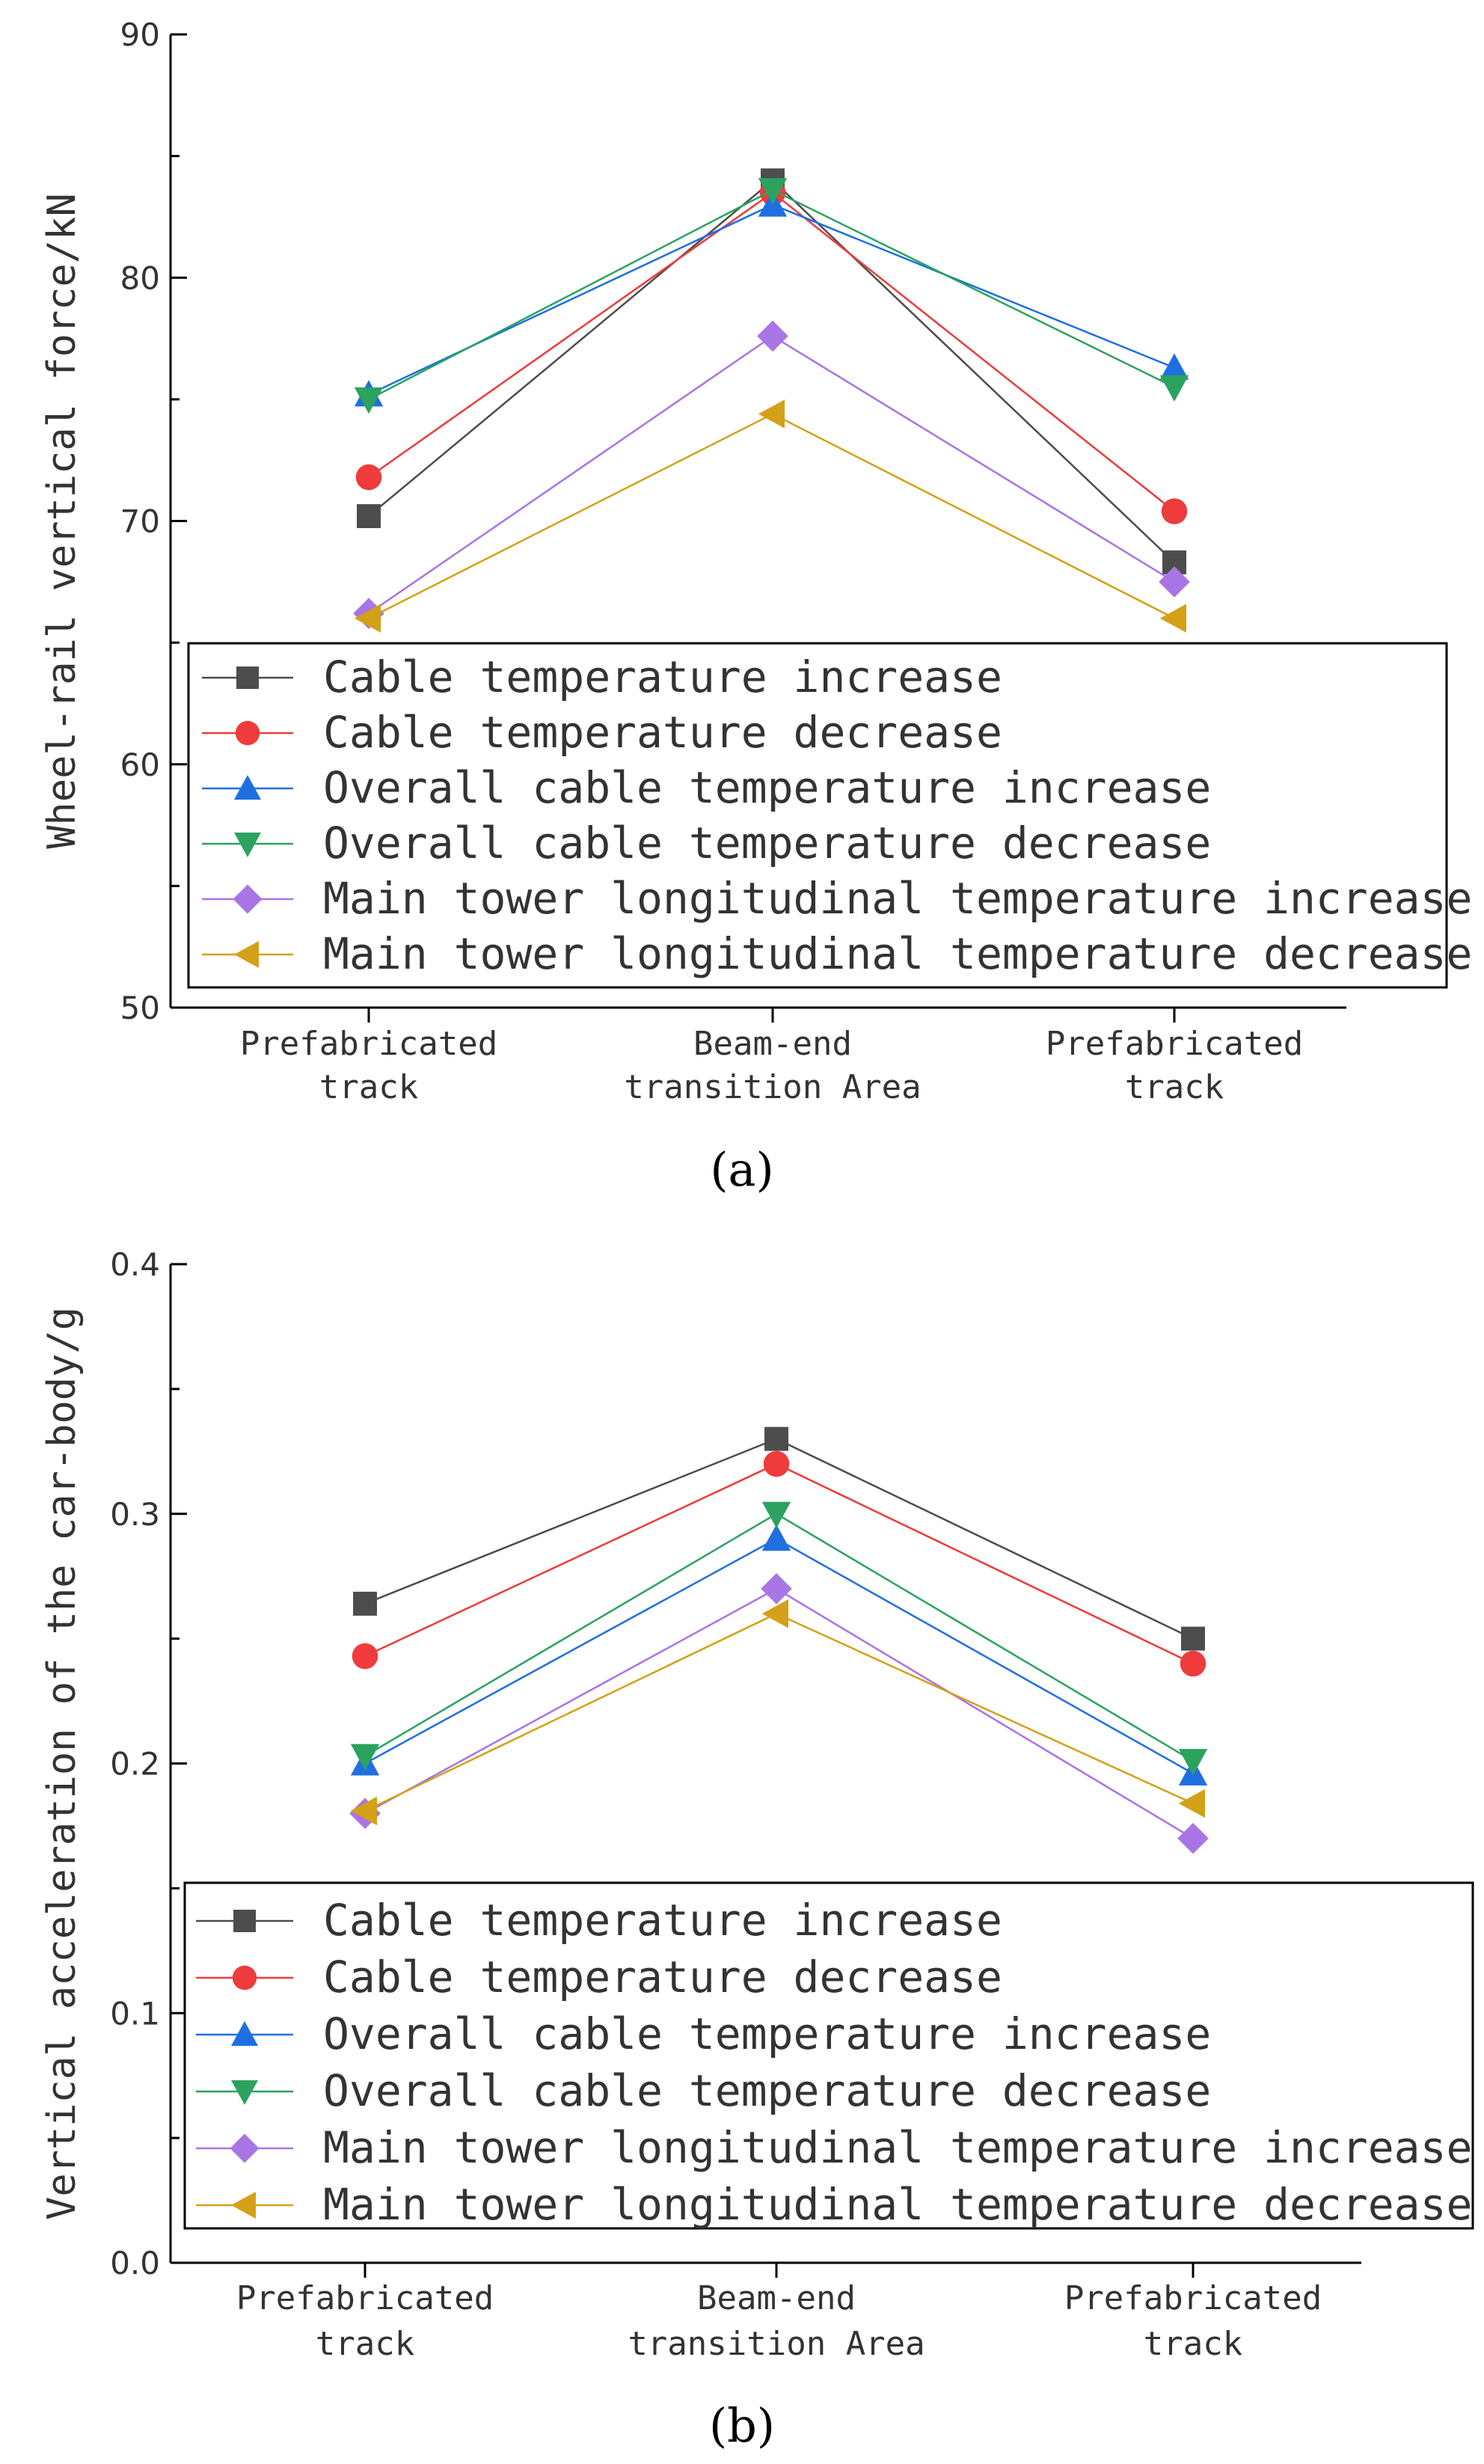 The height and width of the screenshot is (2464, 1484). Describe the element at coordinates (135, 1764) in the screenshot. I see `y-tick-label: 0.2` at that location.